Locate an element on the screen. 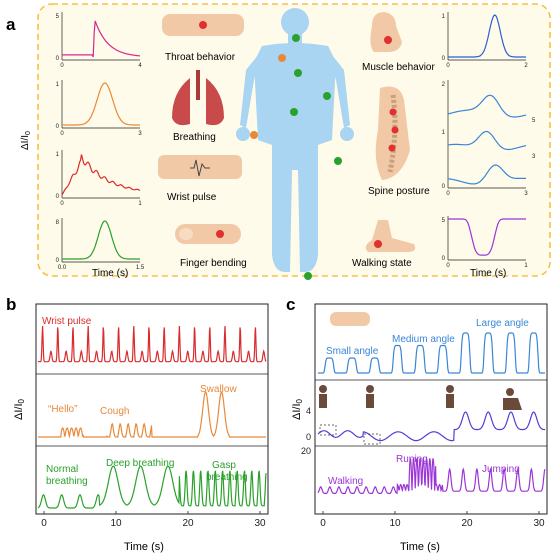 The height and width of the screenshot is (554, 554). panel-b-letter: b is located at coordinates (11, 304).